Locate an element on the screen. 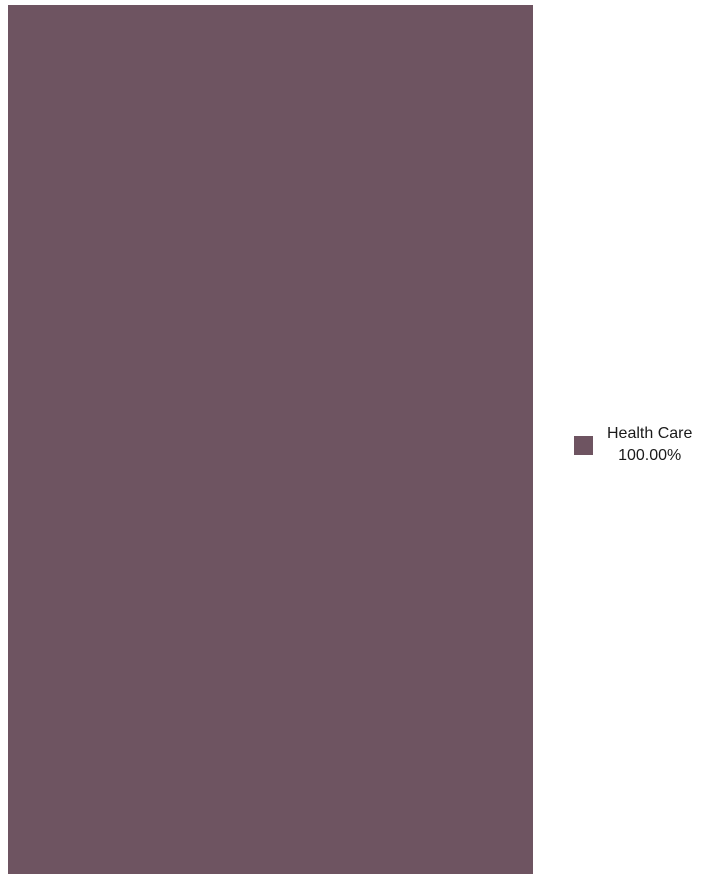  legend: Health Care 100.00% is located at coordinates (633, 445).